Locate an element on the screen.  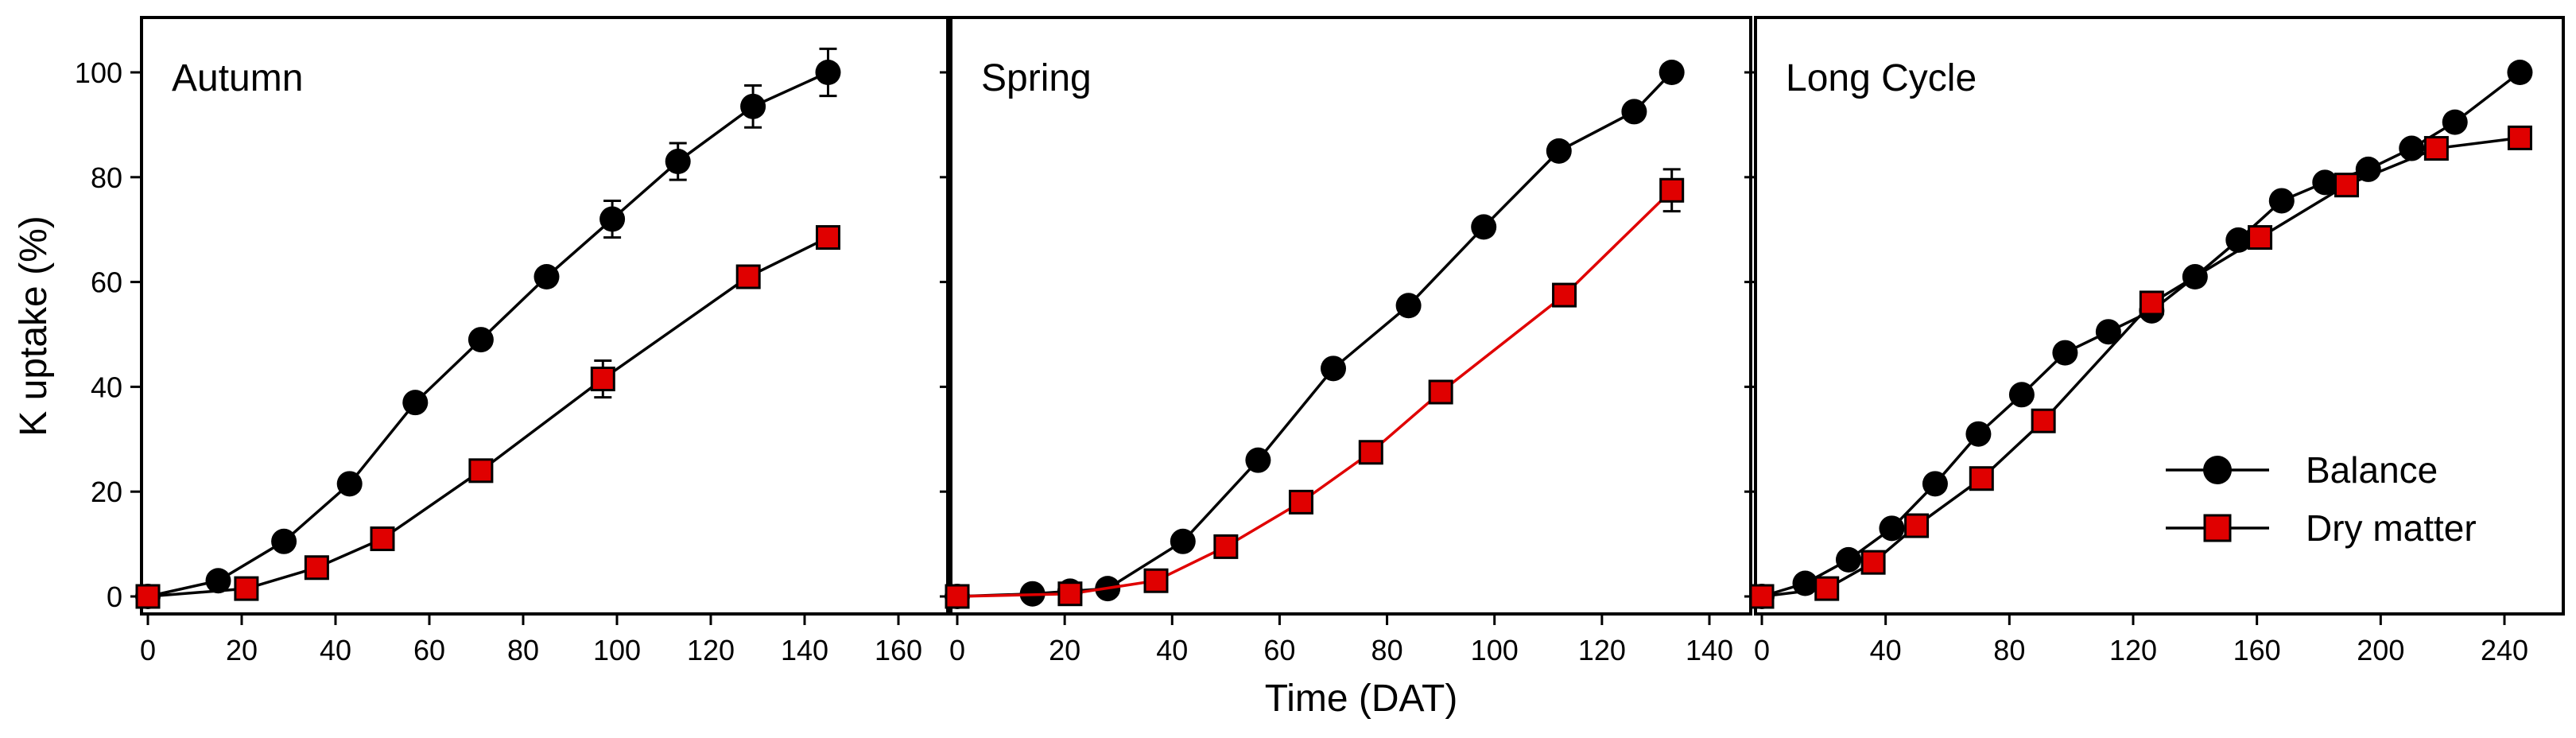
legend: Balance Dry matter is located at coordinates (2322, 499).